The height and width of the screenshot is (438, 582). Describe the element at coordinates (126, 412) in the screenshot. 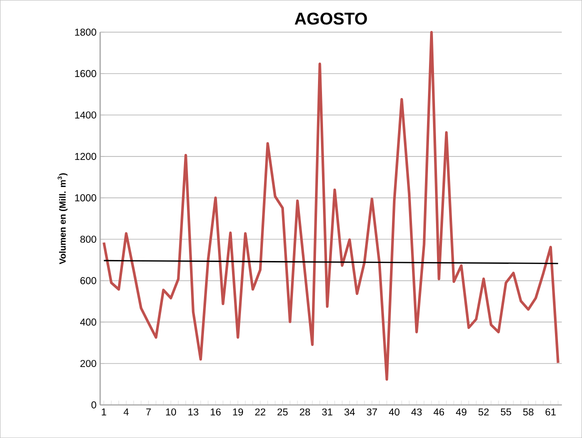

I see `x-tick-label: 4` at that location.